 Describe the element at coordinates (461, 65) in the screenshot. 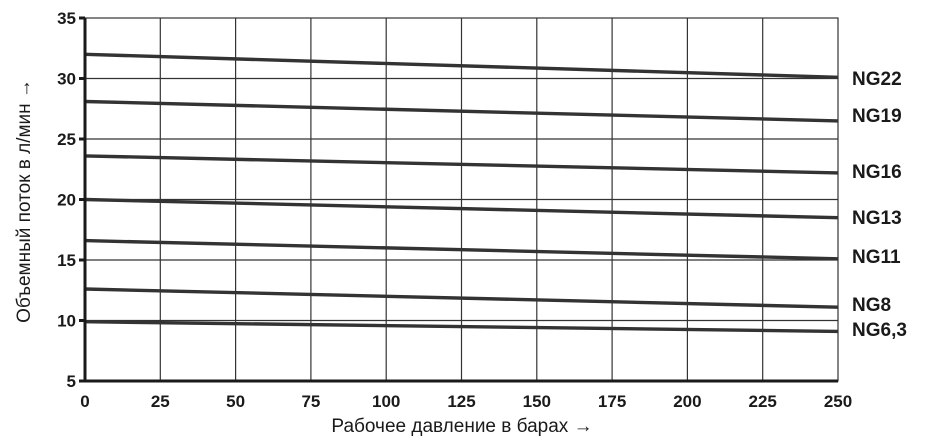

I see `series-line-ng22` at that location.